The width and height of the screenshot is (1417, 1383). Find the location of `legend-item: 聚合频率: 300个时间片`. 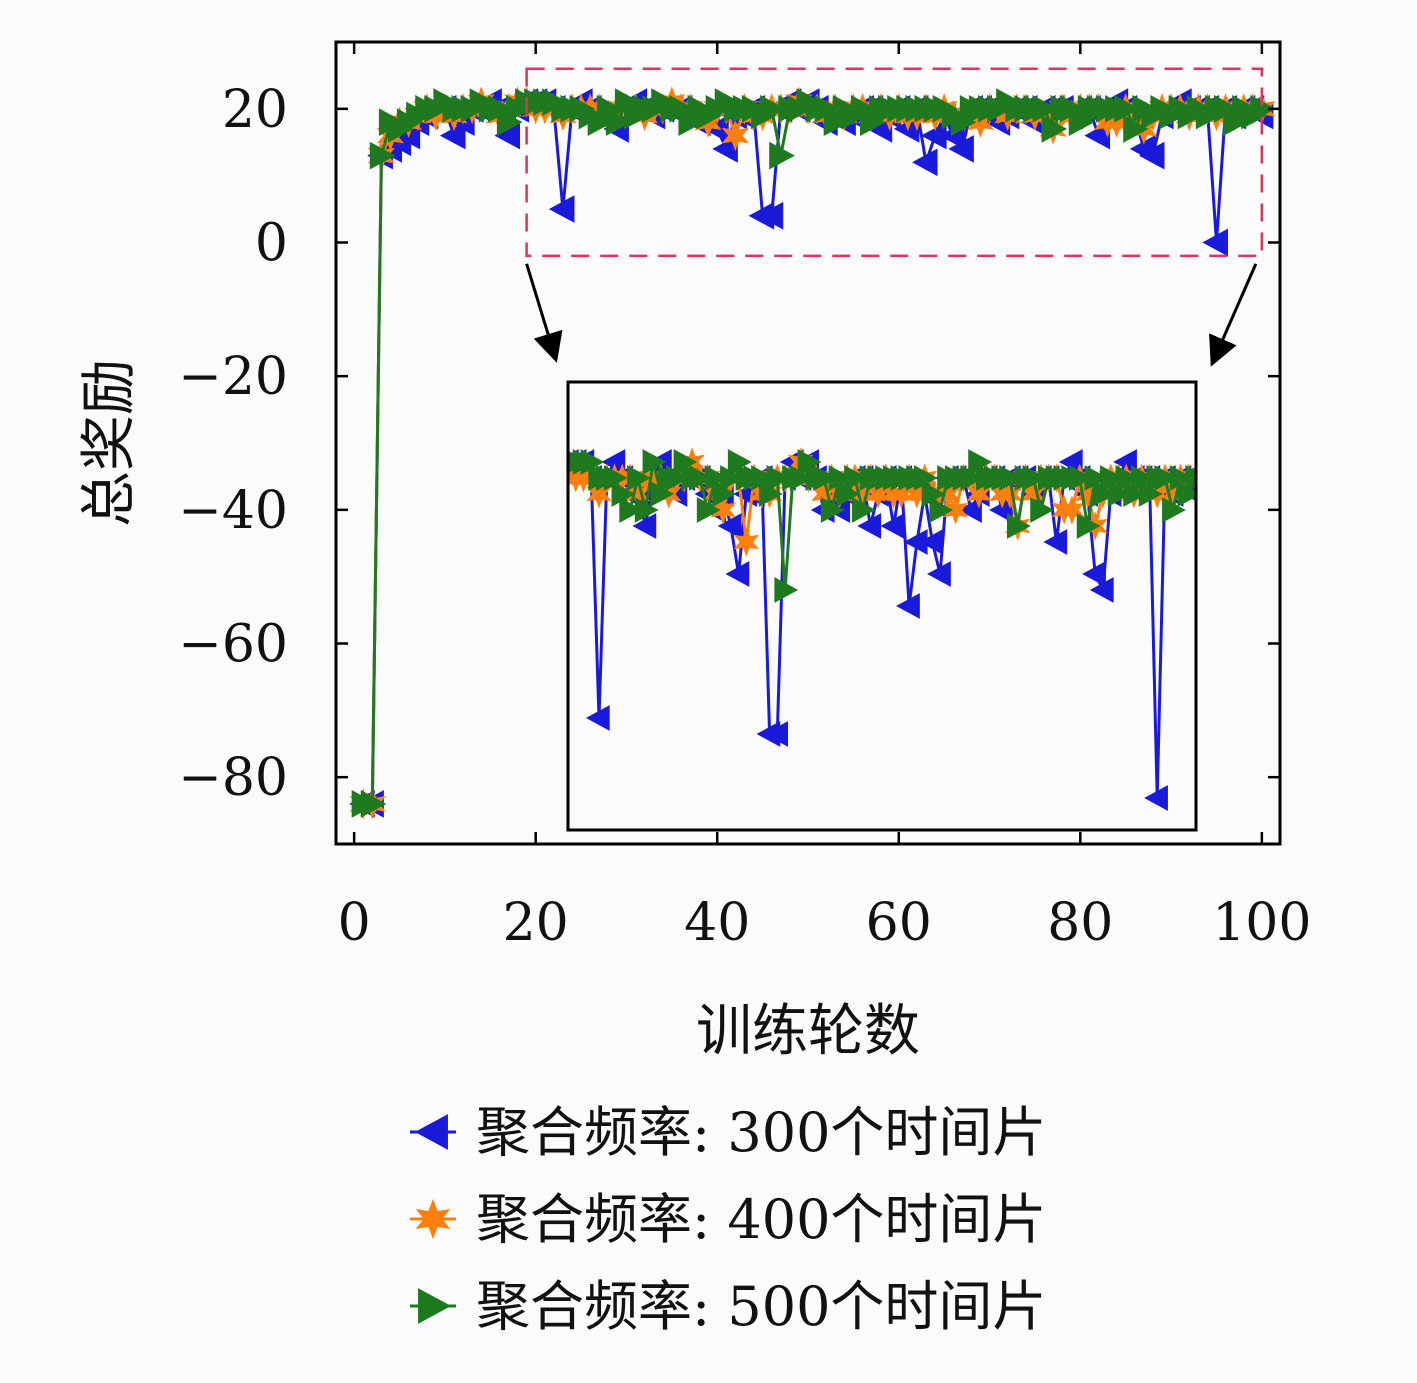

legend-item: 聚合频率: 300个时间片 is located at coordinates (728, 1132).